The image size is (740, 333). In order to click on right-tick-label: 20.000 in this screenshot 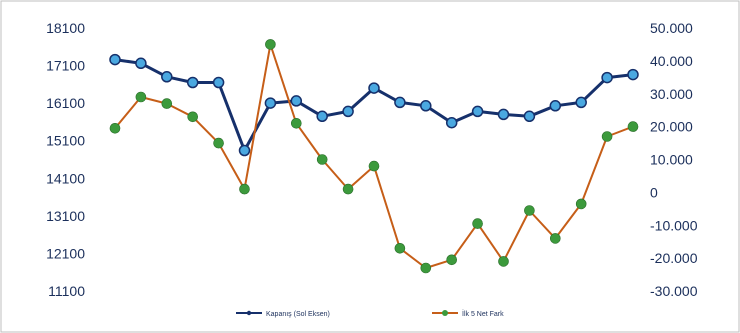, I will do `click(671, 127)`.